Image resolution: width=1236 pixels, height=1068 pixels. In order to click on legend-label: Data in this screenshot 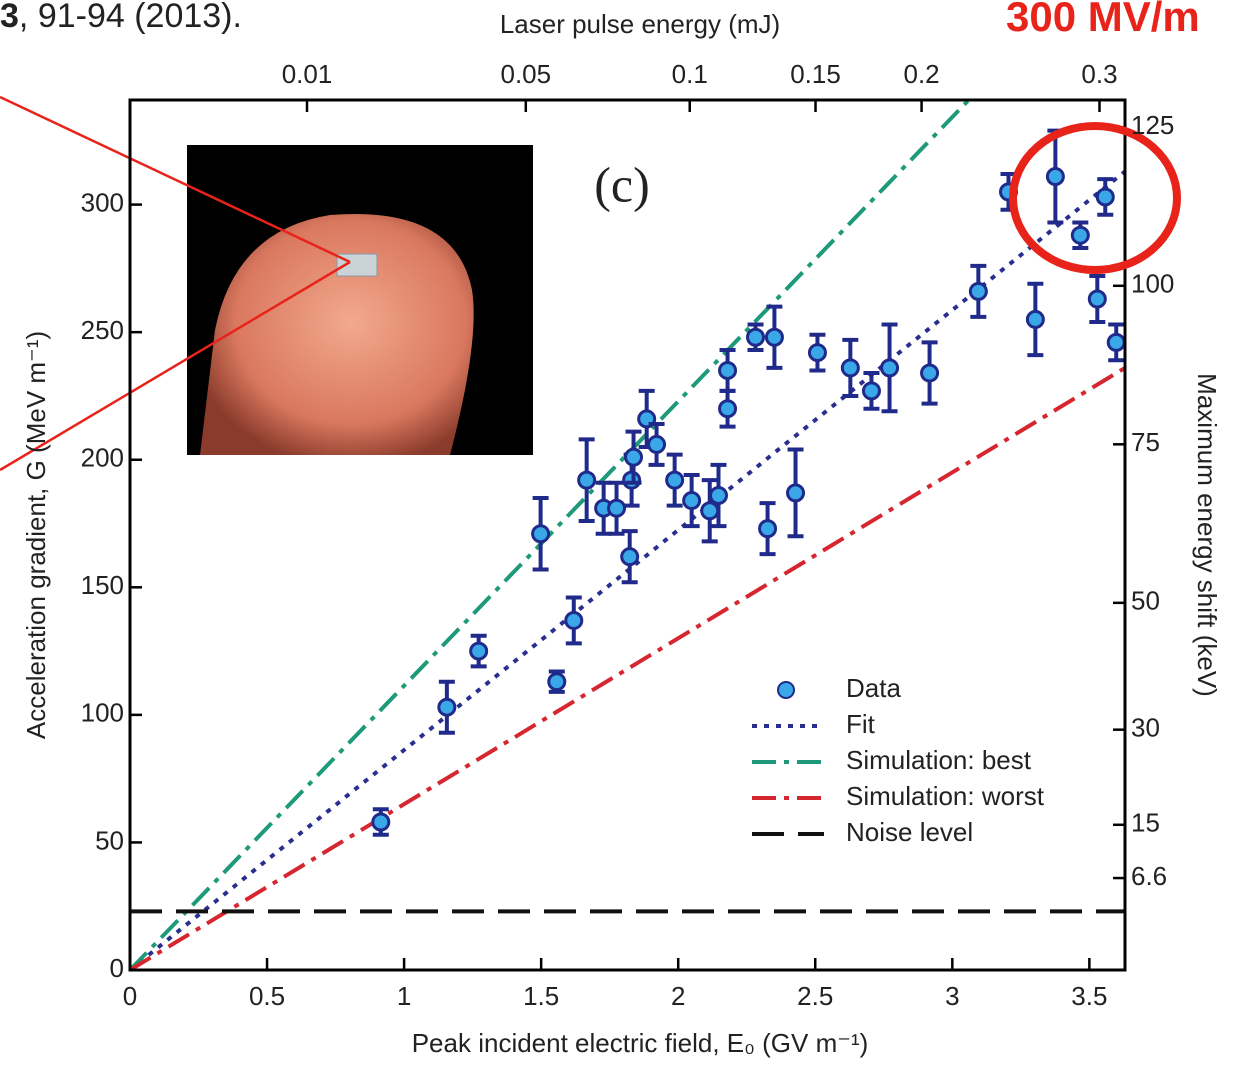, I will do `click(873, 688)`.